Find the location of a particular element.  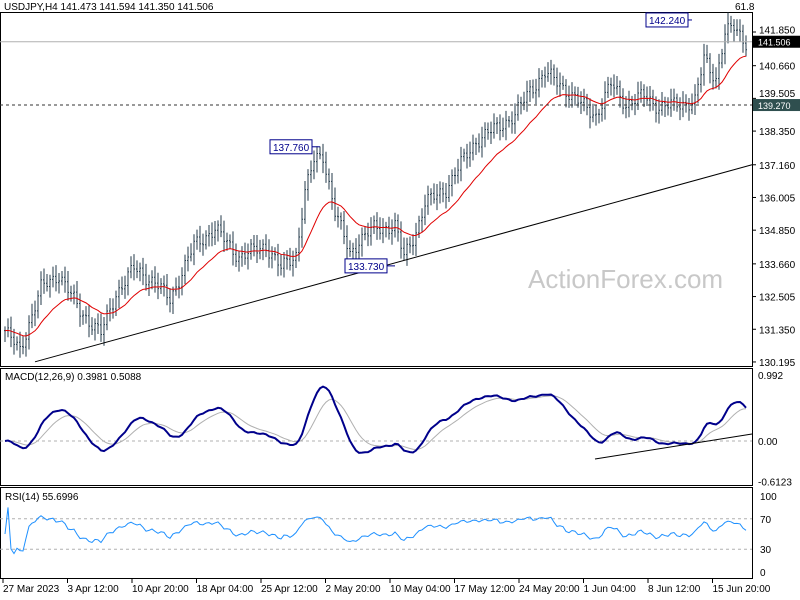

x-tick-label: 10 May 04:00 is located at coordinates (420, 589).